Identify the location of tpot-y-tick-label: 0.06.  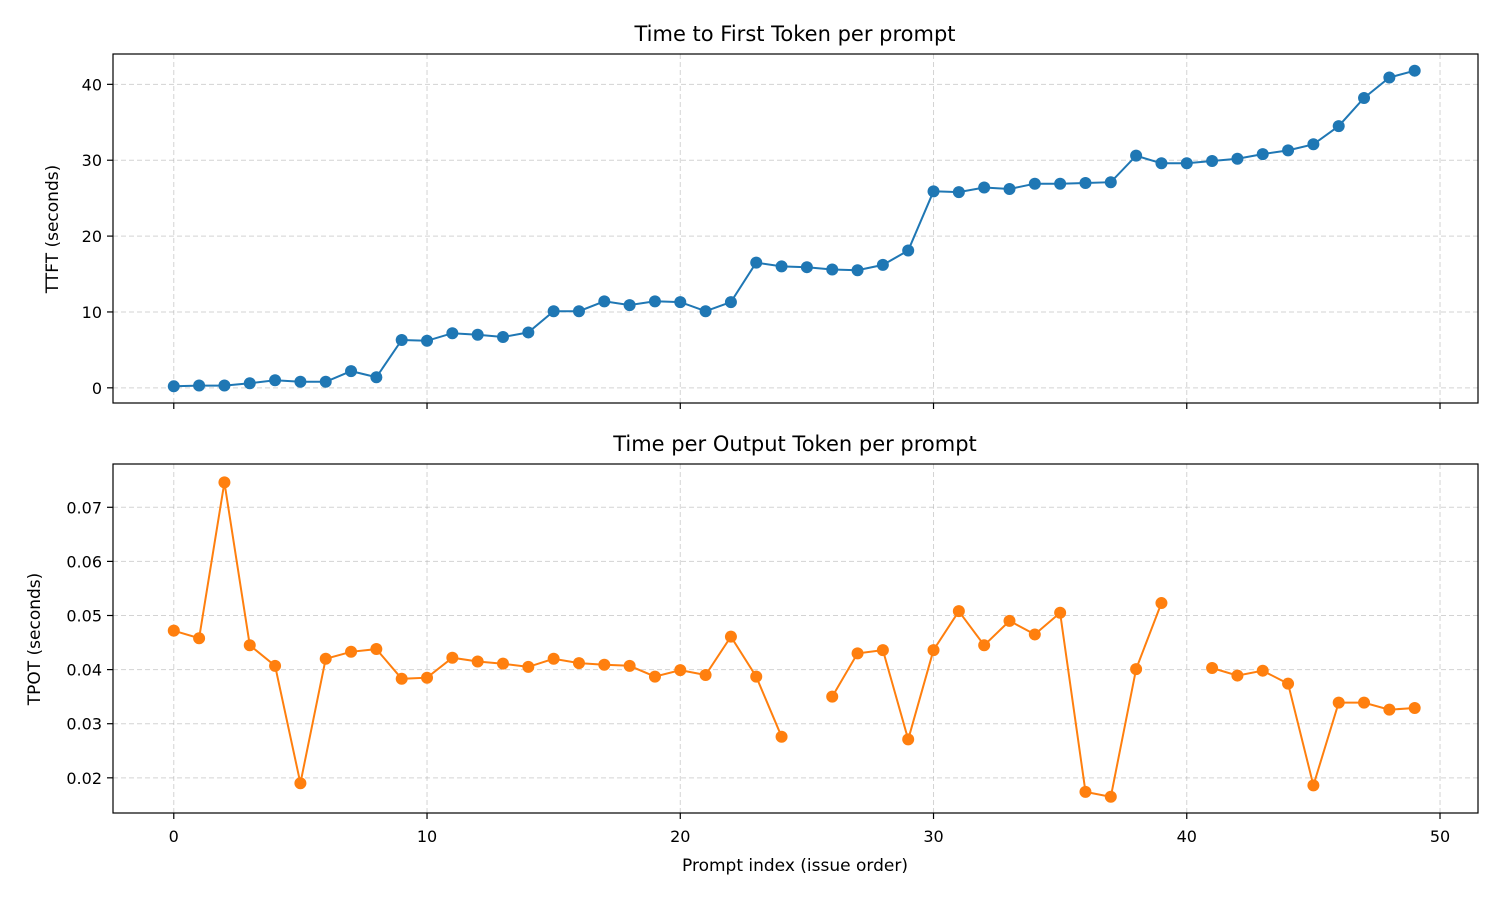
(84, 561).